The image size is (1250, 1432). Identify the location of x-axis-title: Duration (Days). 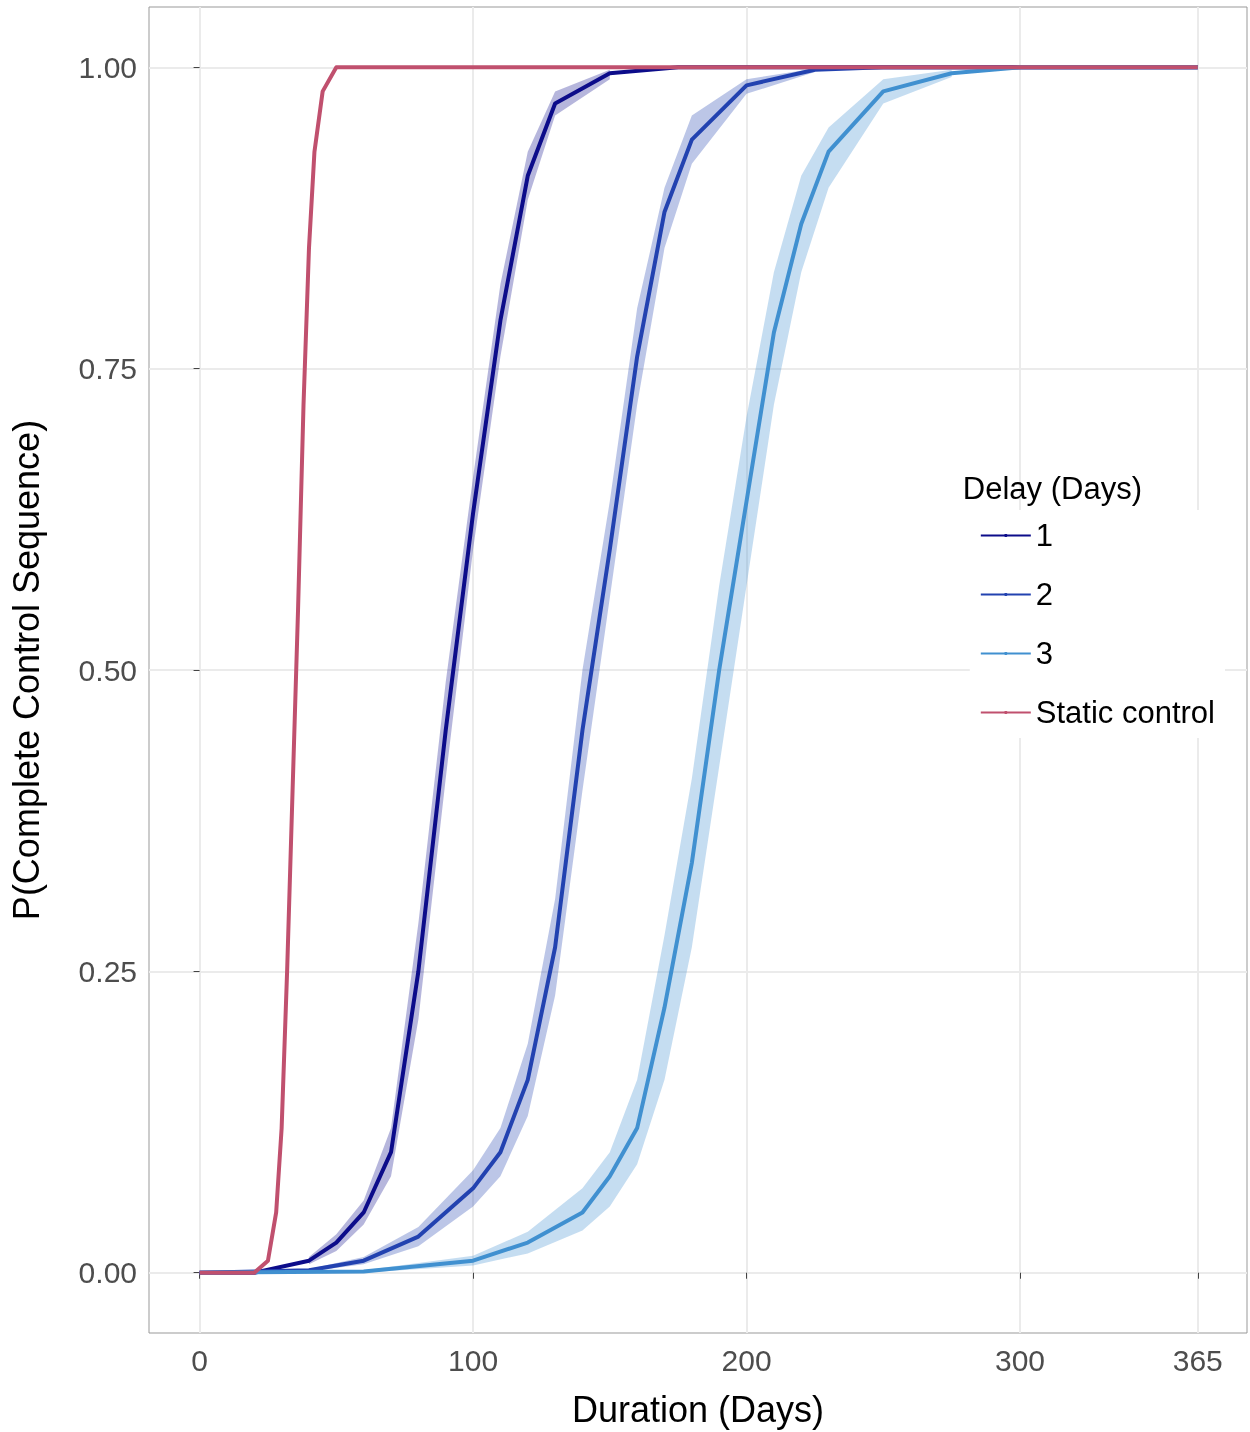
(698, 1409).